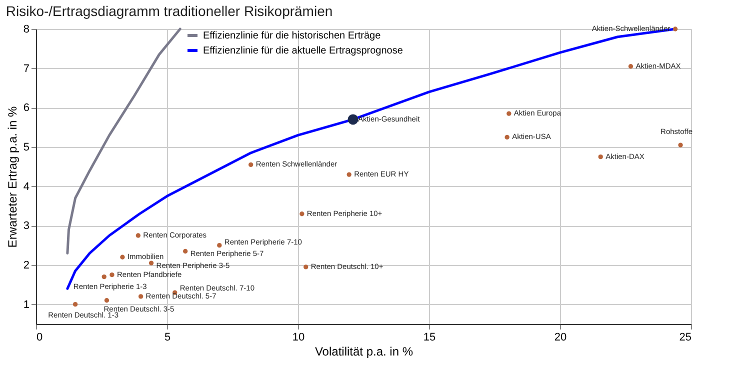 The width and height of the screenshot is (737, 389). What do you see at coordinates (26, 68) in the screenshot?
I see `y-tick-label: 7` at bounding box center [26, 68].